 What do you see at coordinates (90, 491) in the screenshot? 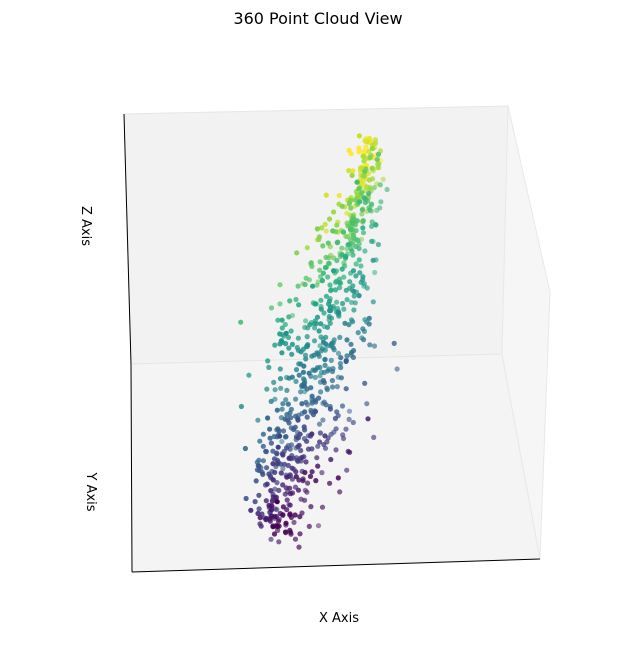
I see `y-axis-label: Y Axis` at bounding box center [90, 491].